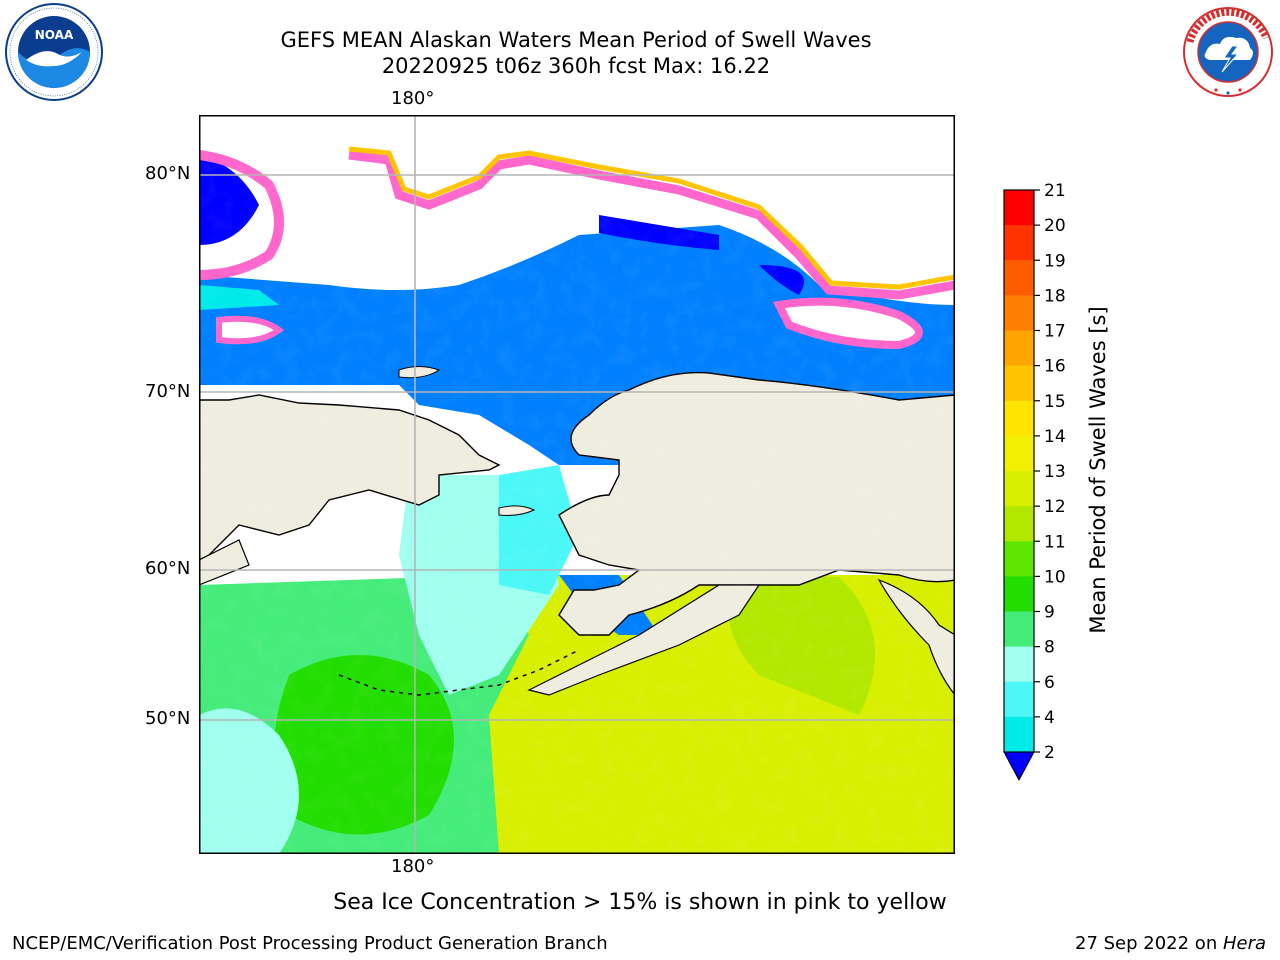  What do you see at coordinates (1019, 766) in the screenshot?
I see `colorbar-under-triangle` at bounding box center [1019, 766].